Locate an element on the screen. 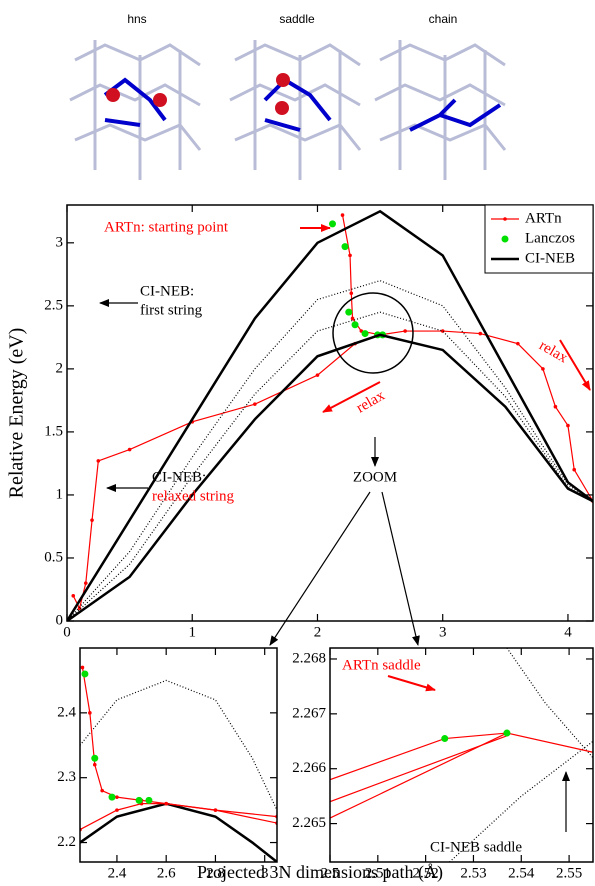  panel-label: hns is located at coordinates (136, 19).